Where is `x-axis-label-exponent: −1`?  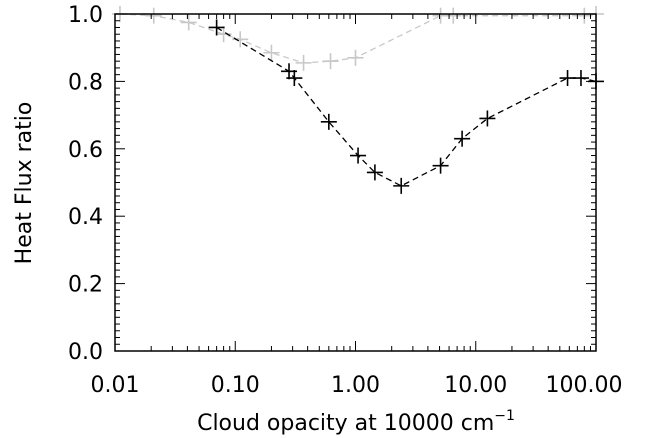 x-axis-label-exponent: −1 is located at coordinates (504, 416).